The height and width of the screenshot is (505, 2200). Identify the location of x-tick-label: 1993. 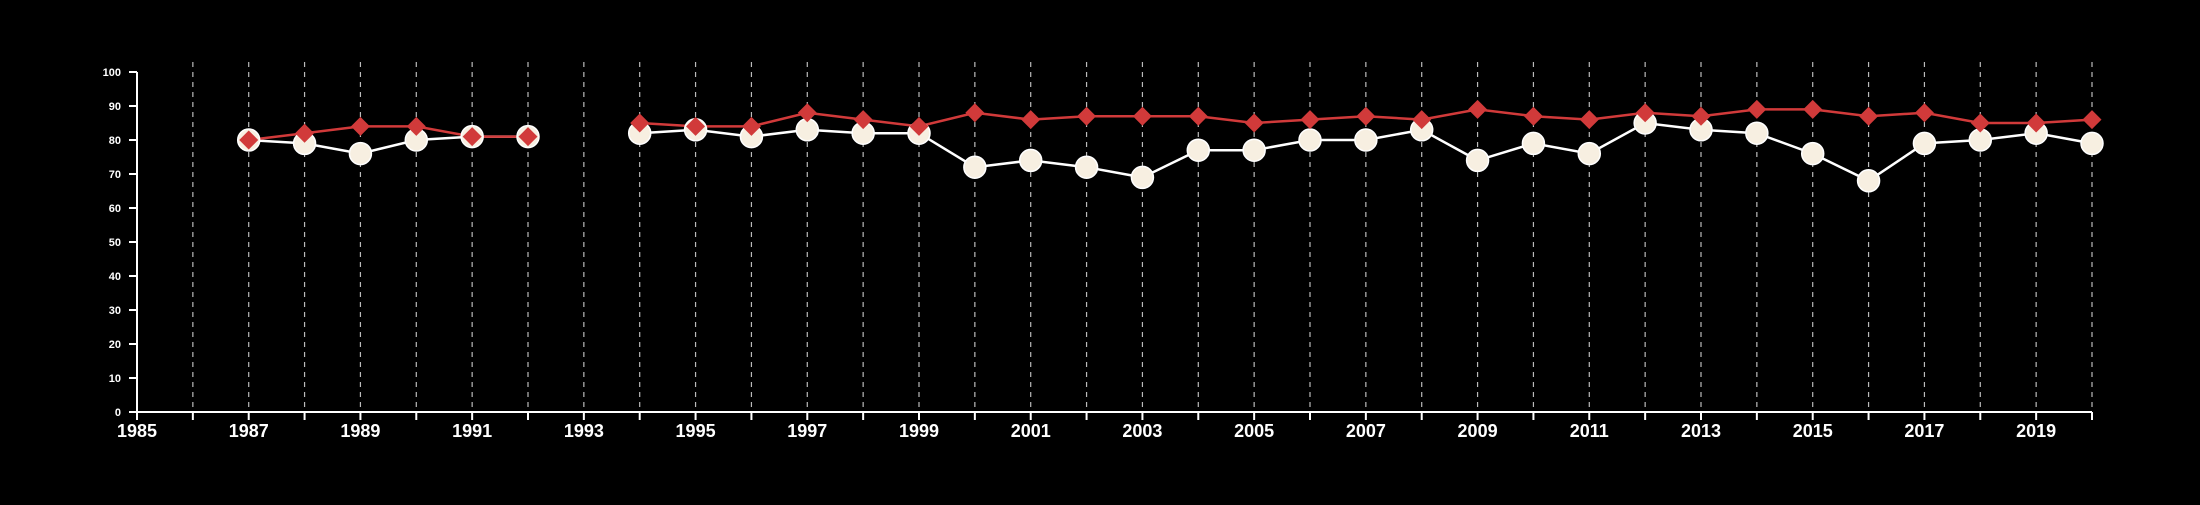
(584, 431).